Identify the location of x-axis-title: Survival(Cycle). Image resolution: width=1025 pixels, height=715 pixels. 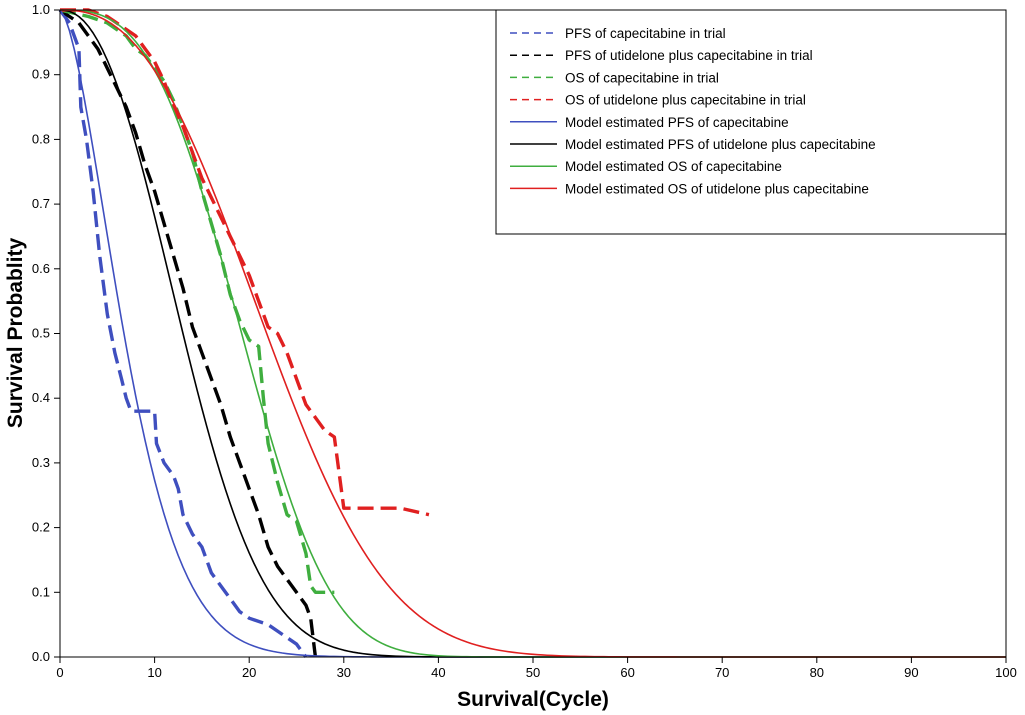
(533, 699).